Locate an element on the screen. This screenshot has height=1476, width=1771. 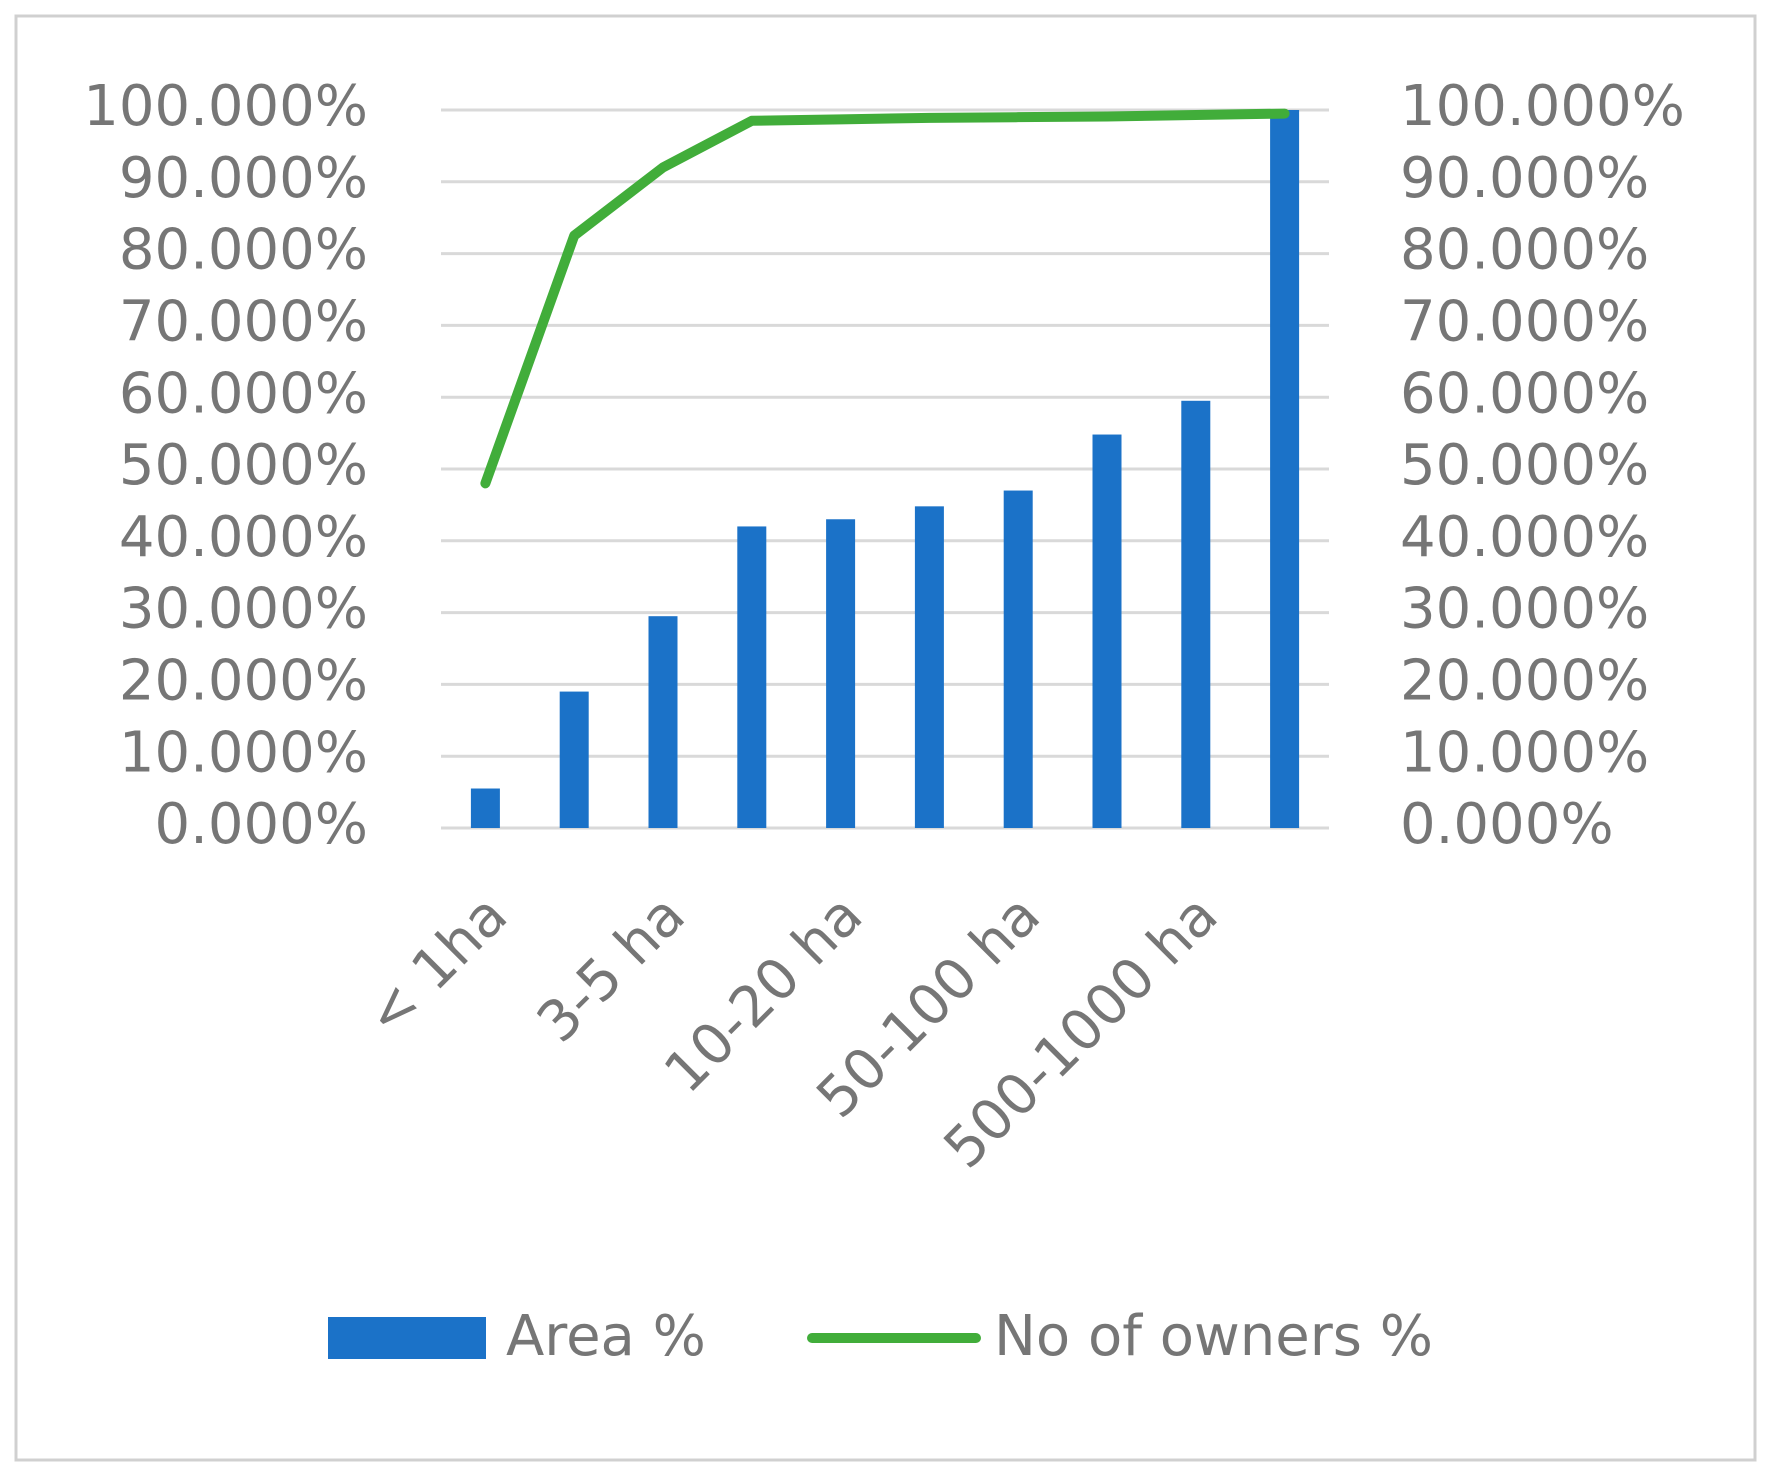
y2-tick-label: 80.000% is located at coordinates (1524, 250).